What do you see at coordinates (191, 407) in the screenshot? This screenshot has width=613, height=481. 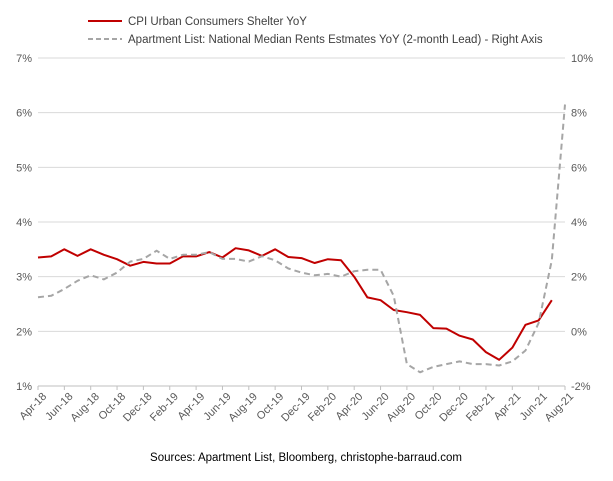 I see `x-tick-label: Apr-19` at bounding box center [191, 407].